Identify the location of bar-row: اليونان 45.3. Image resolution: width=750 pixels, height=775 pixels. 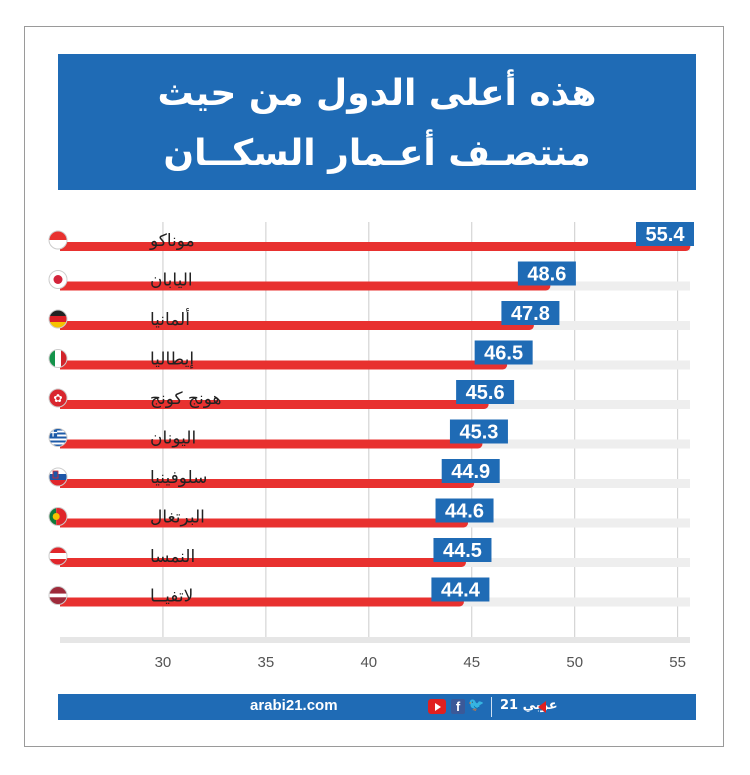
(369, 434).